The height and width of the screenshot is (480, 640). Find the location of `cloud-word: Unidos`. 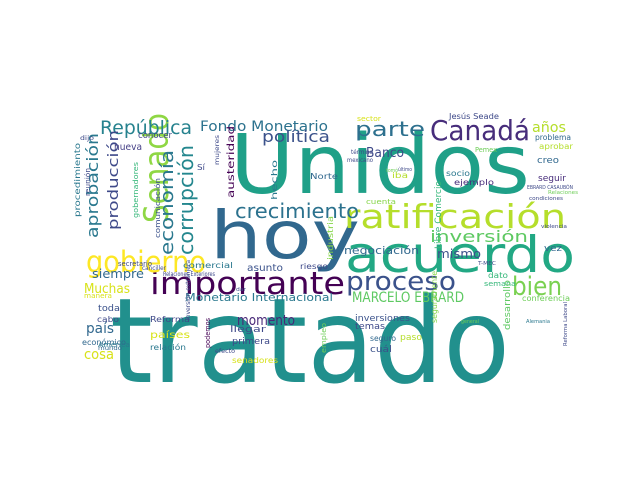

cloud-word: Unidos is located at coordinates (380, 165).